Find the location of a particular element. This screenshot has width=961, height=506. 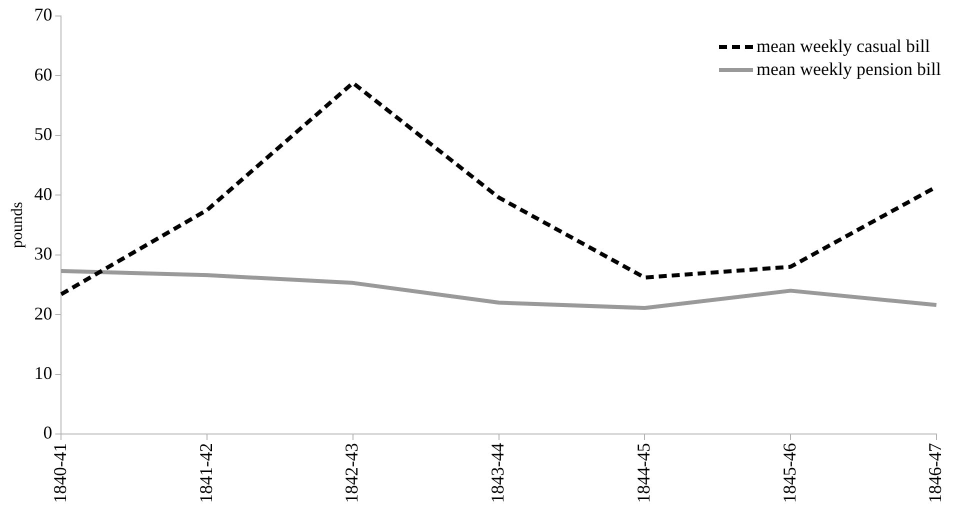

x-tick-label: 1846-47 is located at coordinates (935, 473).